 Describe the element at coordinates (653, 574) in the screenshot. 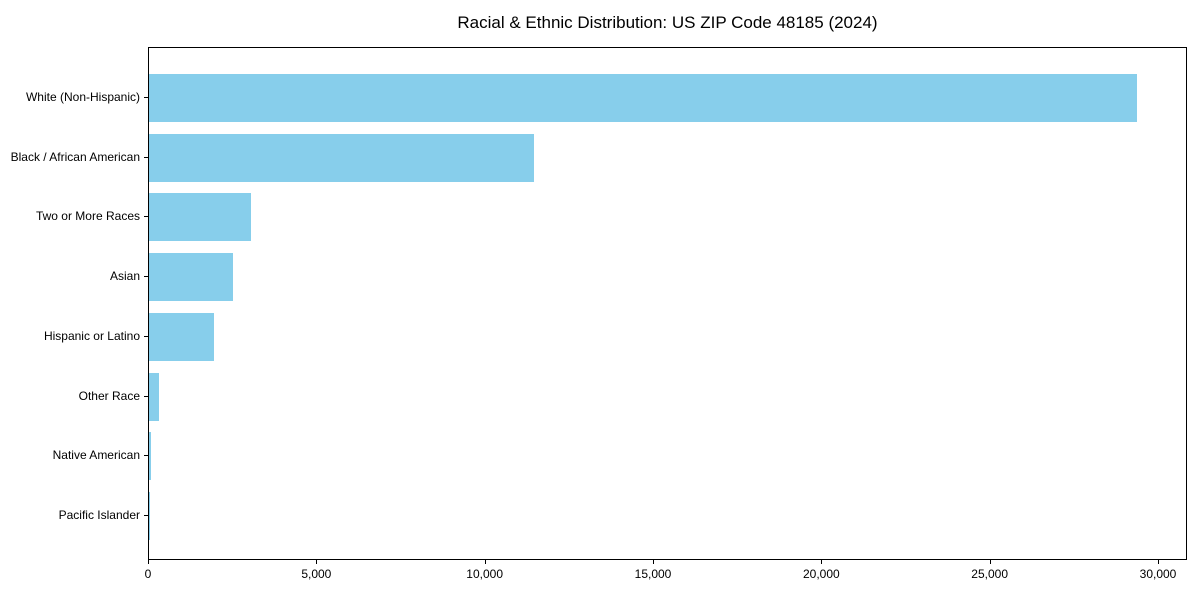

I see `x-axis-tick-label: 15,000` at that location.